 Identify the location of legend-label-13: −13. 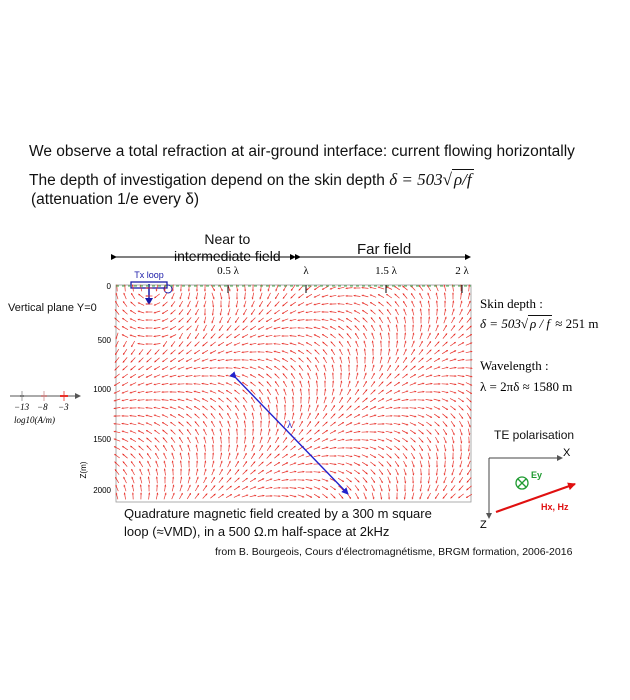
(22, 407).